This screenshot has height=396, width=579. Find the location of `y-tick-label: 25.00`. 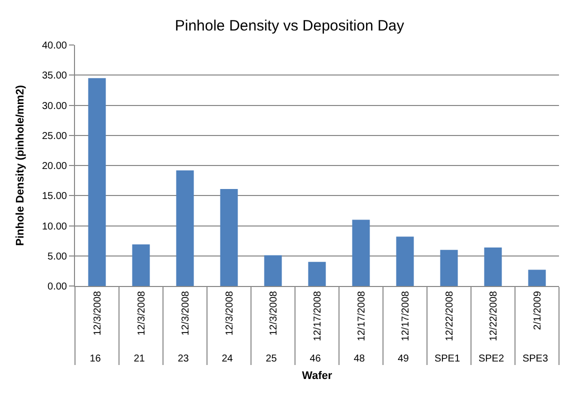

y-tick-label: 25.00 is located at coordinates (55, 136).